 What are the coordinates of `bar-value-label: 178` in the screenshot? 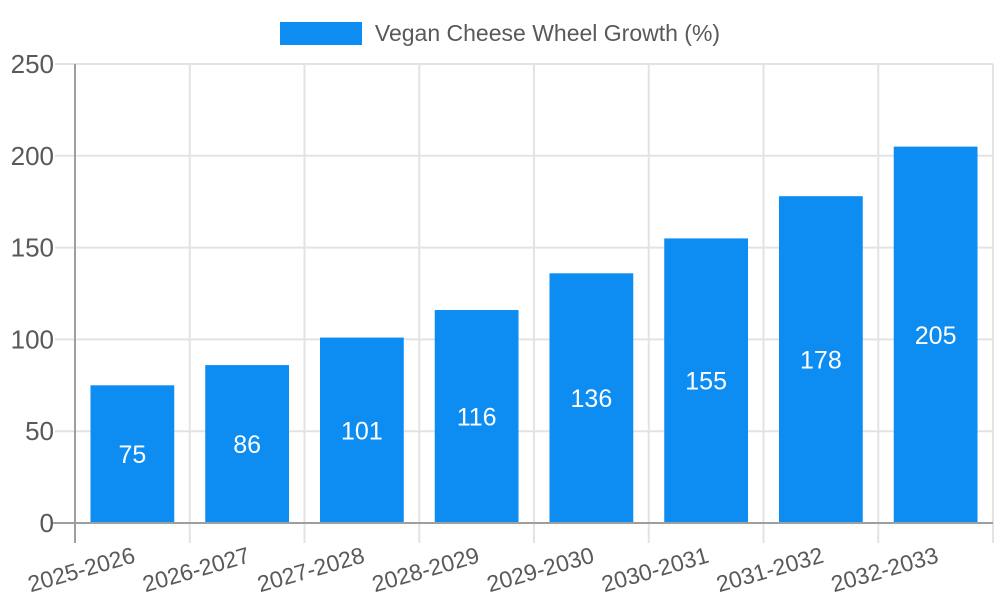 It's located at (821, 361).